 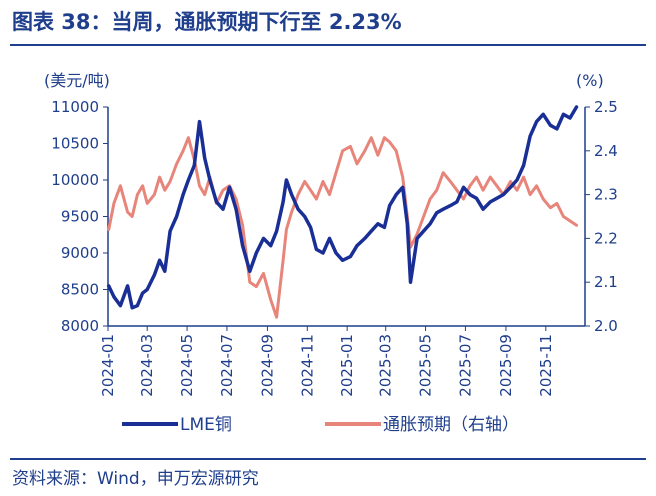 I want to click on legend-label: 通胀预期（右轴）, so click(x=451, y=425).